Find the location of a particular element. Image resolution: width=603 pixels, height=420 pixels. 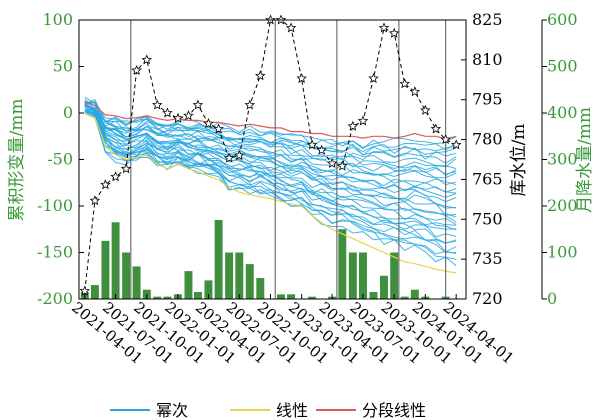

ytick-right-label-4: 200 is located at coordinates (562, 205).